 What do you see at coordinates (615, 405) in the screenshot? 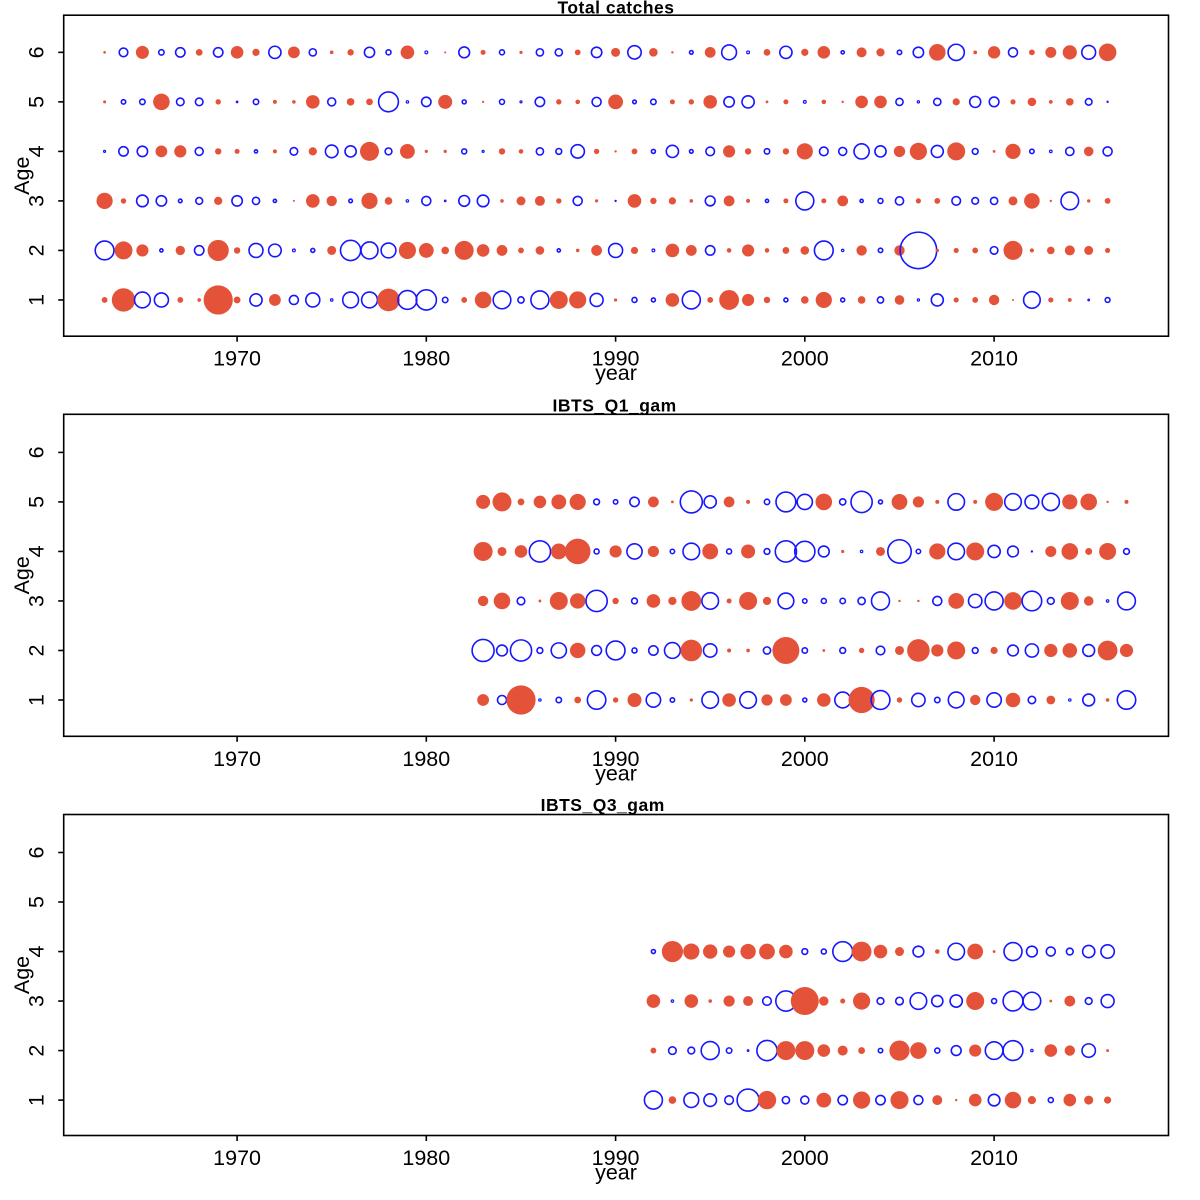
I see `svg-text: IBTS_Q1_gam` at bounding box center [615, 405].